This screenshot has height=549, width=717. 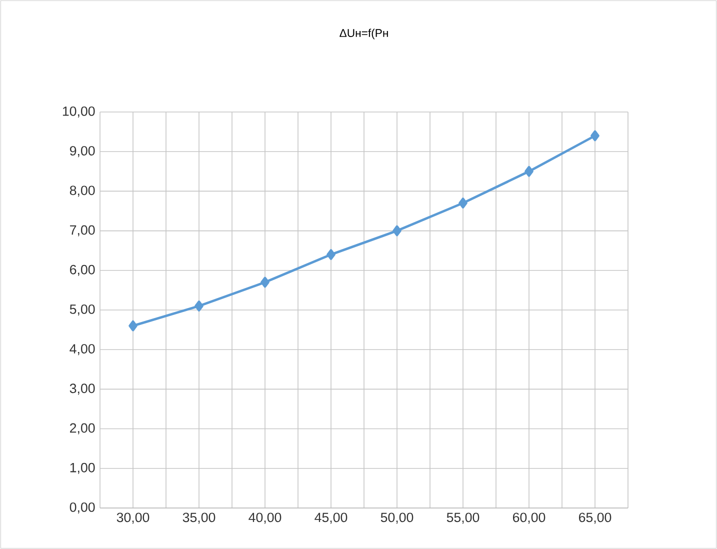 I want to click on x-tick-label: 60,00, so click(x=529, y=518).